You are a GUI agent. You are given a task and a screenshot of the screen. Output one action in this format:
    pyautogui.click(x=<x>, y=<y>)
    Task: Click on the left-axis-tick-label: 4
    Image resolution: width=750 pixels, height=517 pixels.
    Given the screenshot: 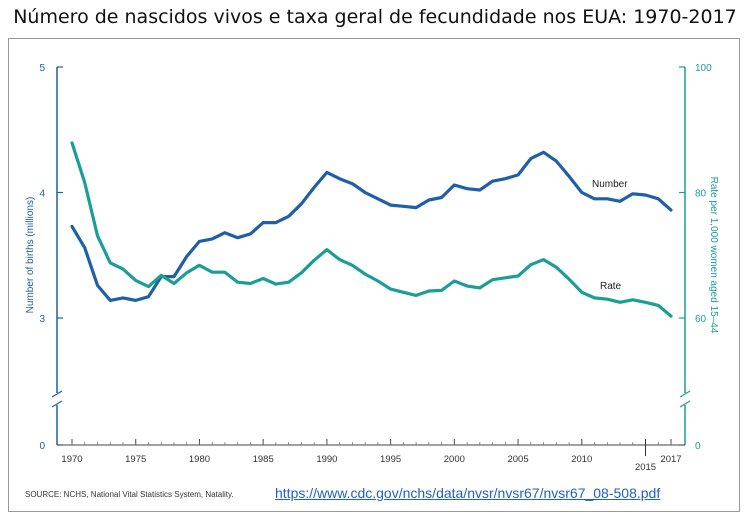 What is the action you would take?
    pyautogui.click(x=42, y=194)
    